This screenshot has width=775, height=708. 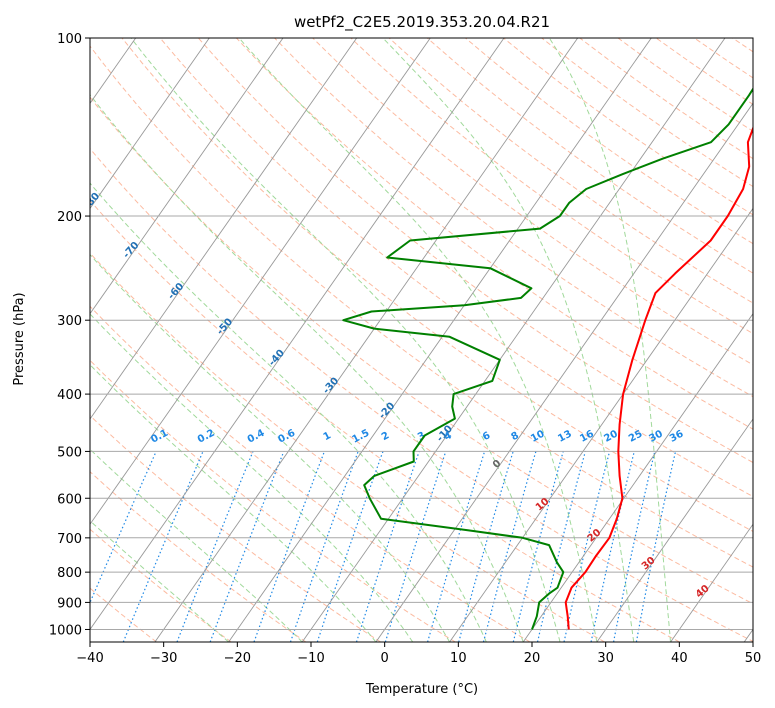 What do you see at coordinates (69, 603) in the screenshot?
I see `y-tick-label: 900` at bounding box center [69, 603].